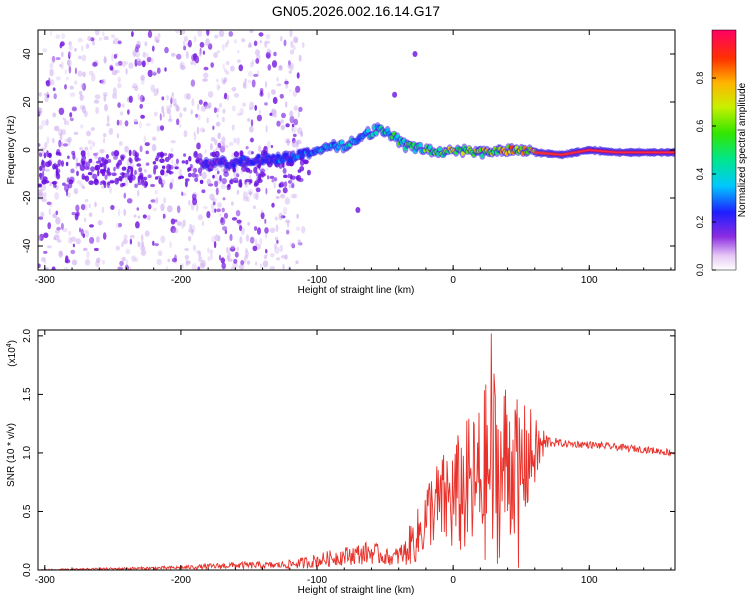 This screenshot has height=600, width=750. I want to click on colorbar-ticks: 0.0 0.2 0.4 0.6 0.8, so click(705, 174).